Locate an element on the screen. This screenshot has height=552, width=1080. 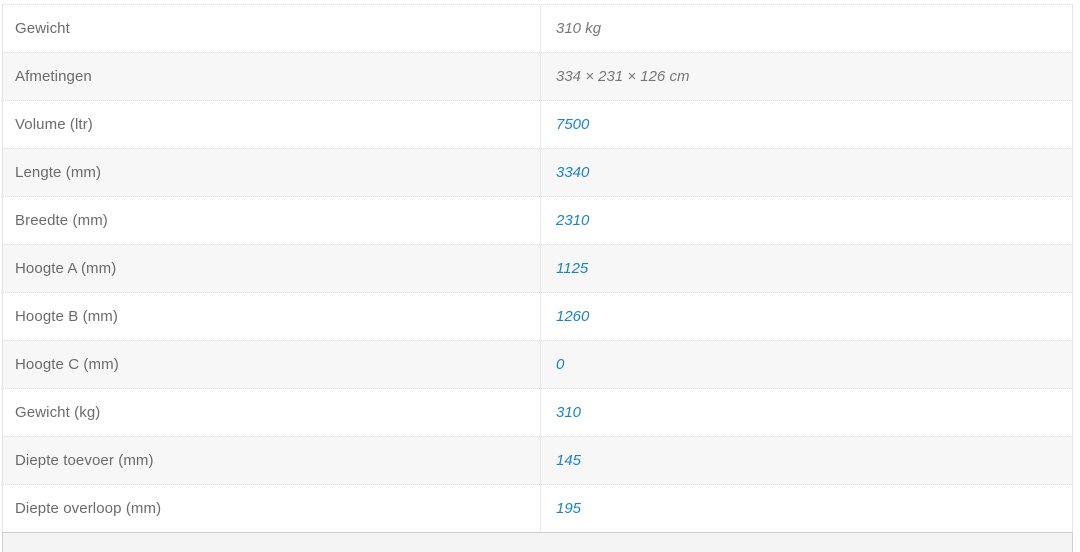
table-row: Gewicht 310 kg is located at coordinates (537, 28).